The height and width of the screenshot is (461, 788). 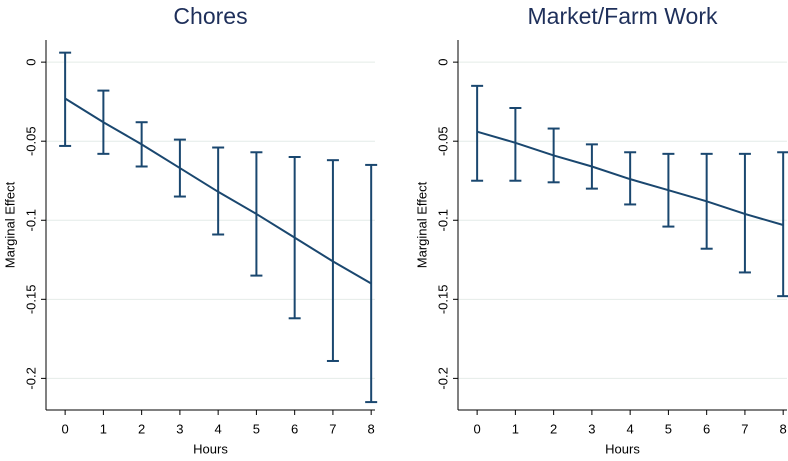 What do you see at coordinates (623, 16) in the screenshot?
I see `chart-title: Market/Farm Work` at bounding box center [623, 16].